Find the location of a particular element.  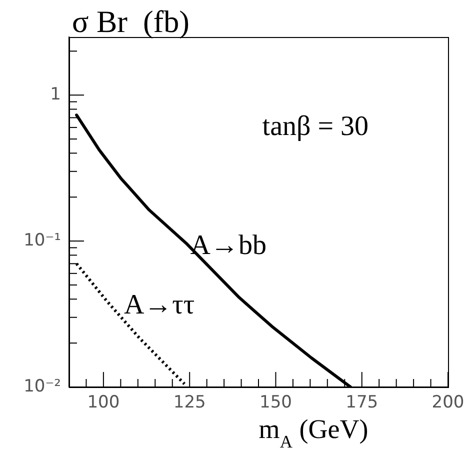

annotation: A→ττ is located at coordinates (159, 305).